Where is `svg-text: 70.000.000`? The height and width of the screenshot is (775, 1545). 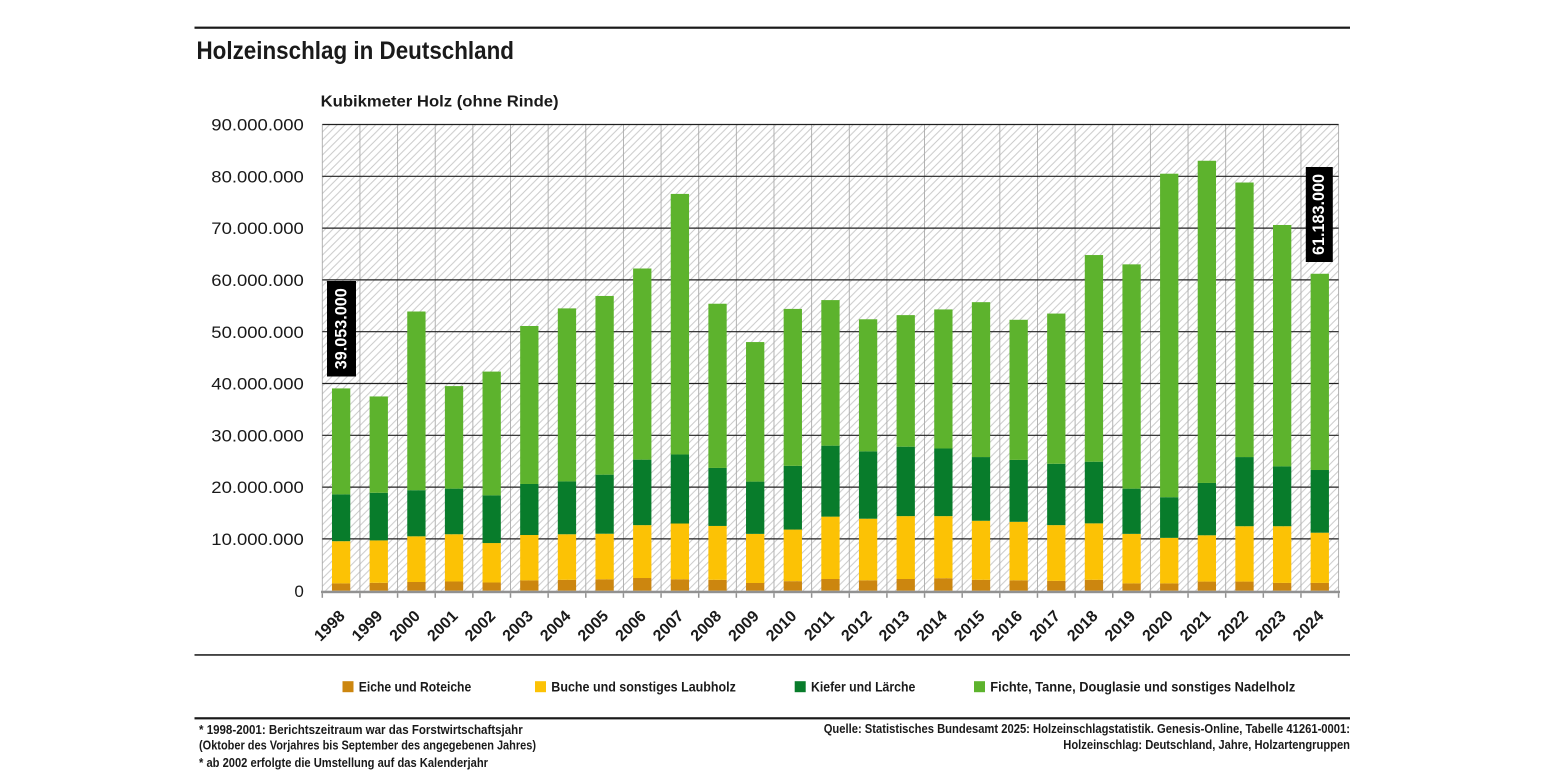 svg-text: 70.000.000 is located at coordinates (257, 228).